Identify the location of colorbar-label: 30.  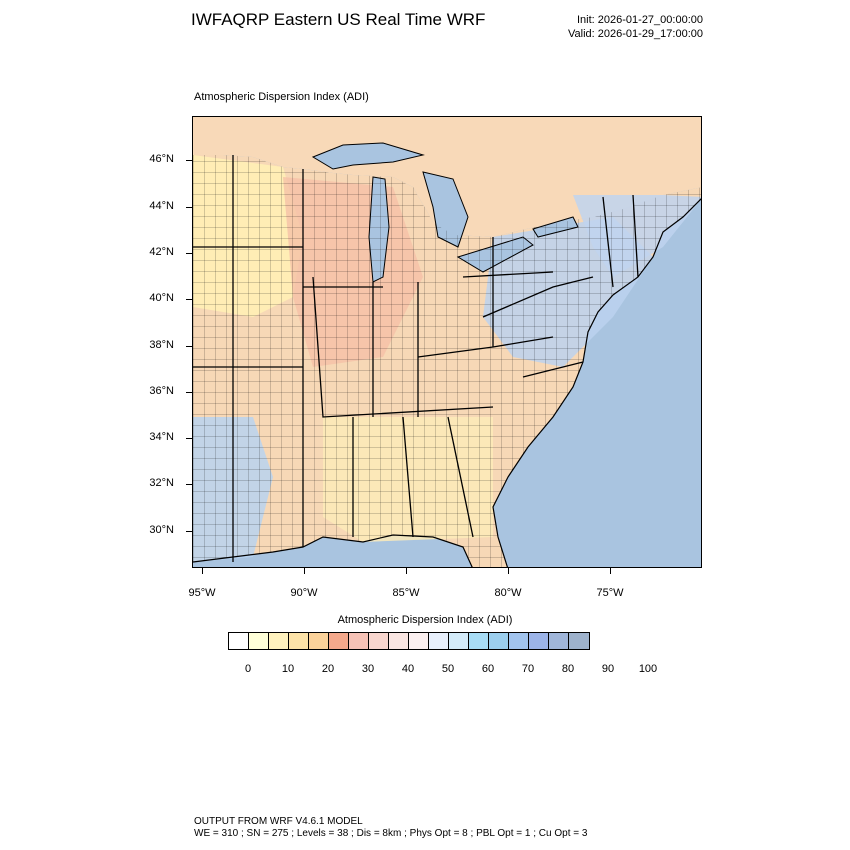
(368, 669).